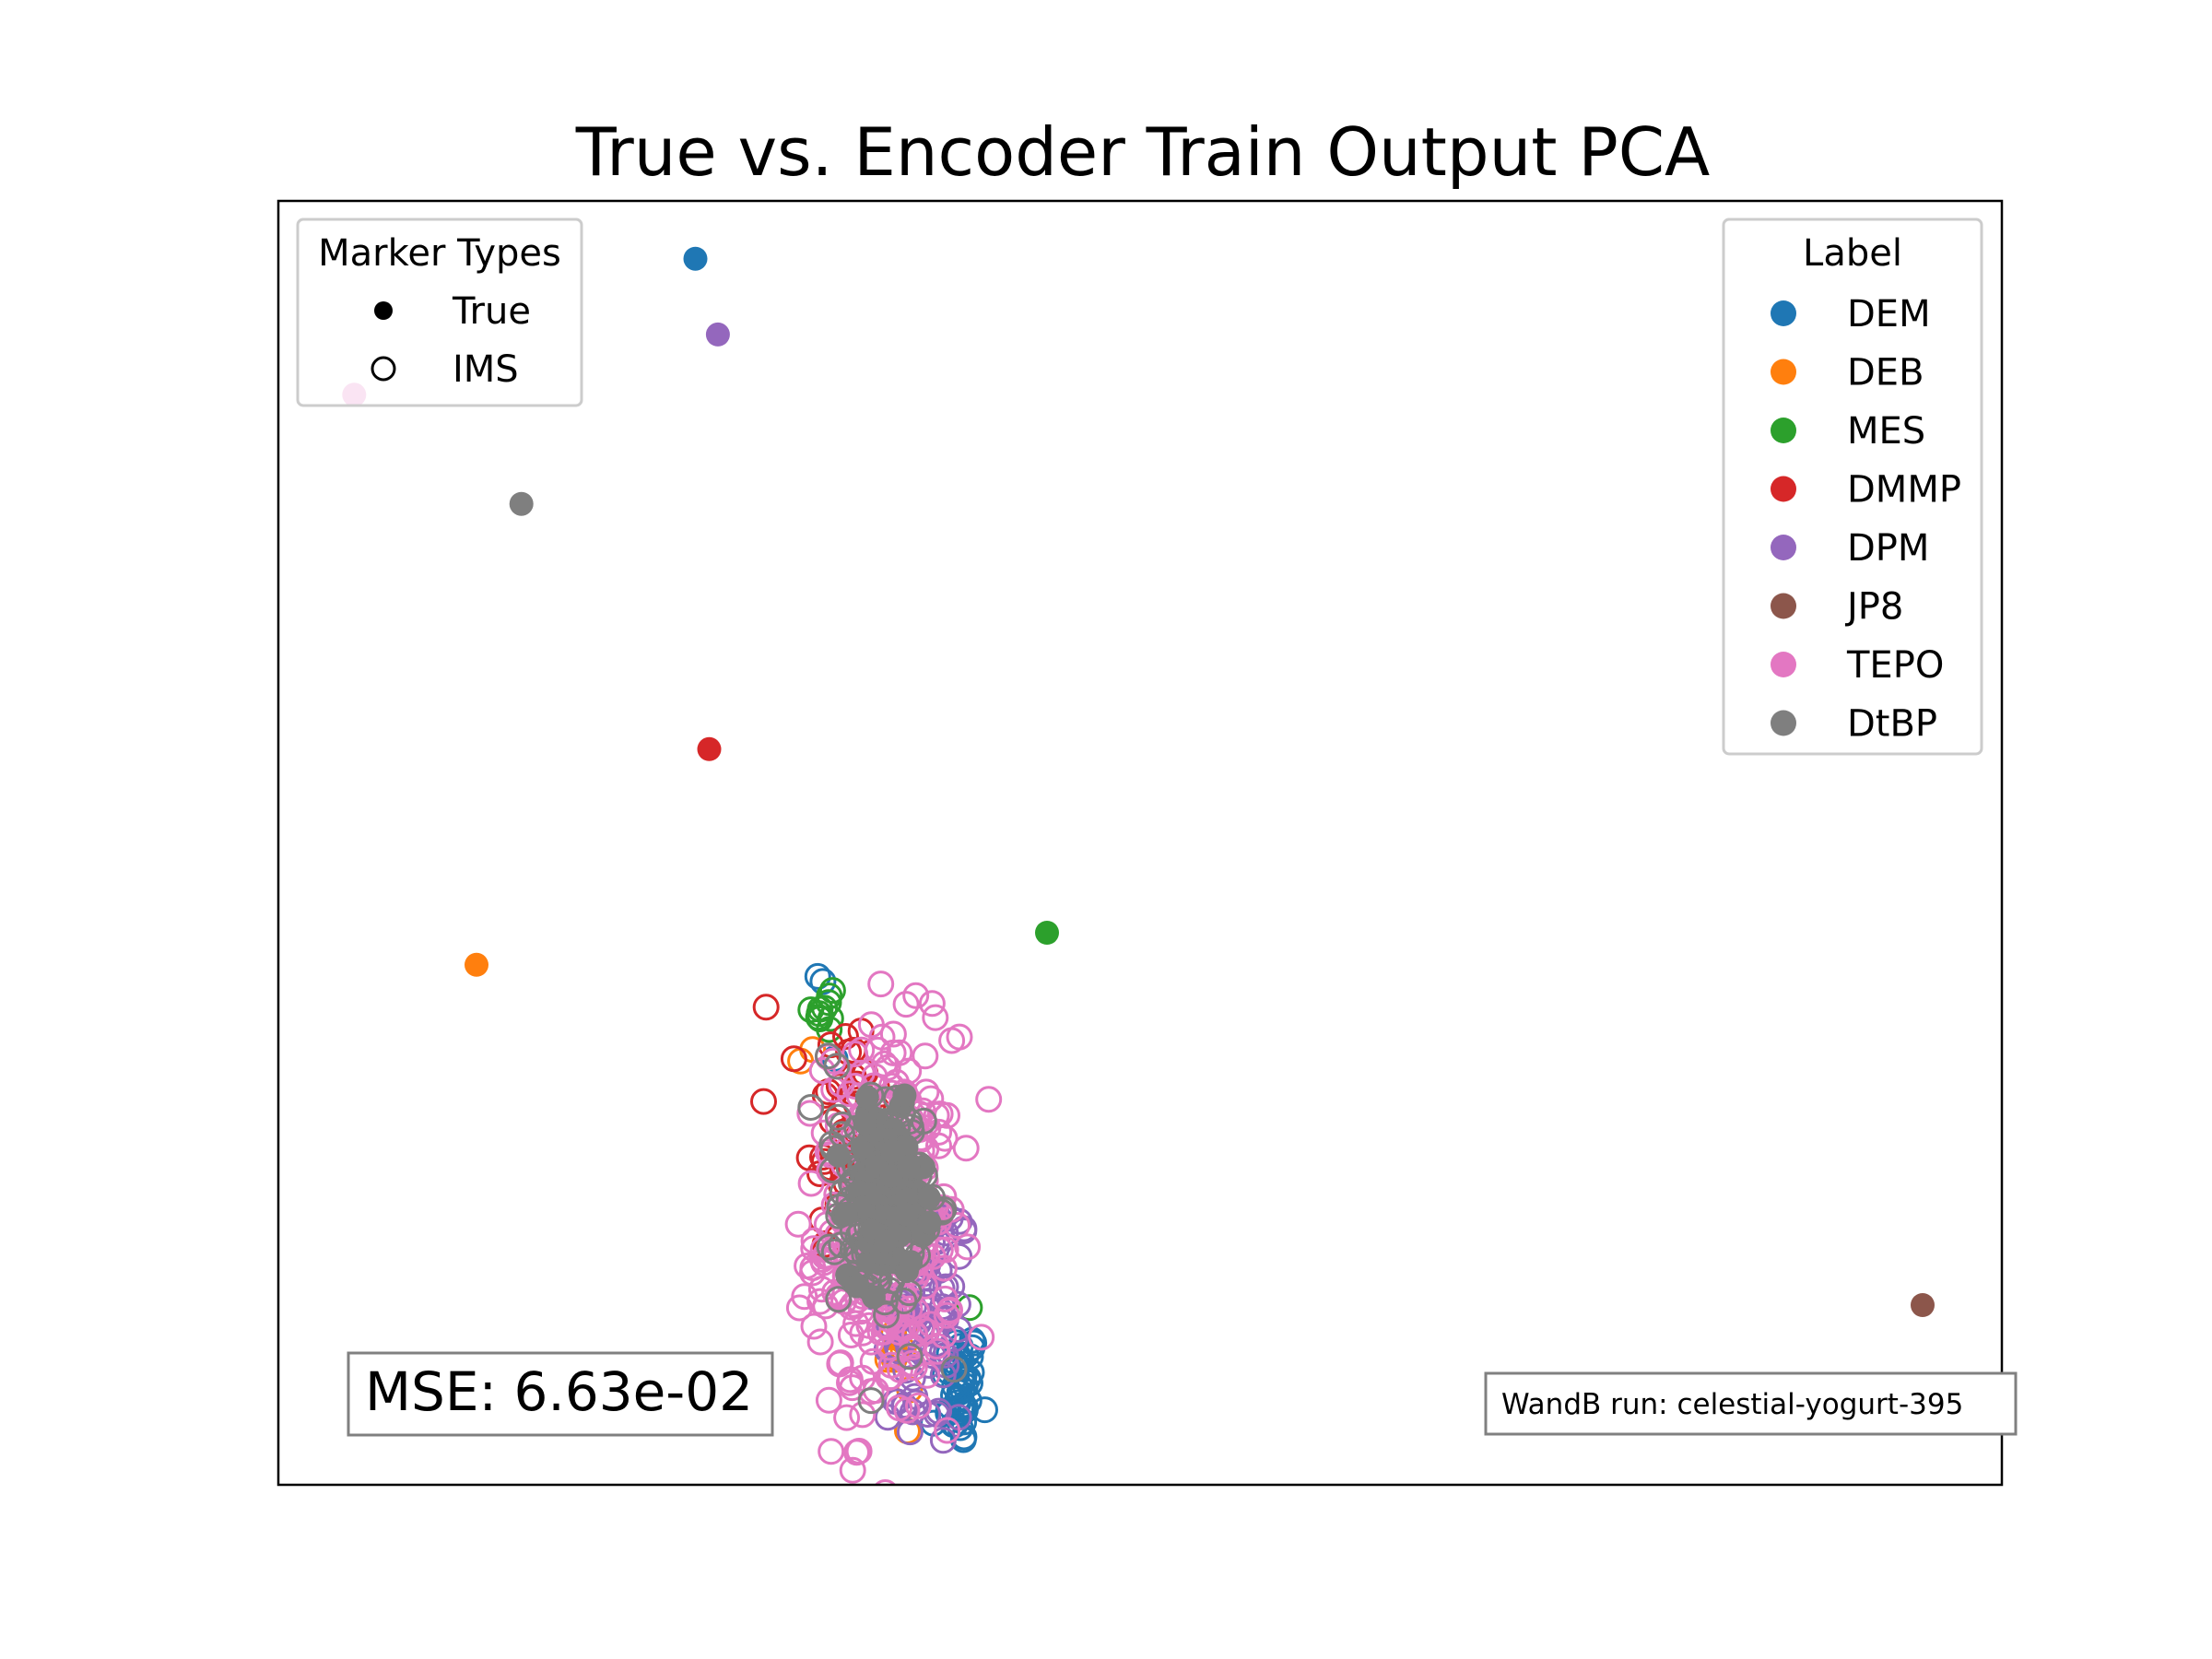 This screenshot has height=1659, width=2212. I want to click on true-point-dmmp, so click(709, 748).